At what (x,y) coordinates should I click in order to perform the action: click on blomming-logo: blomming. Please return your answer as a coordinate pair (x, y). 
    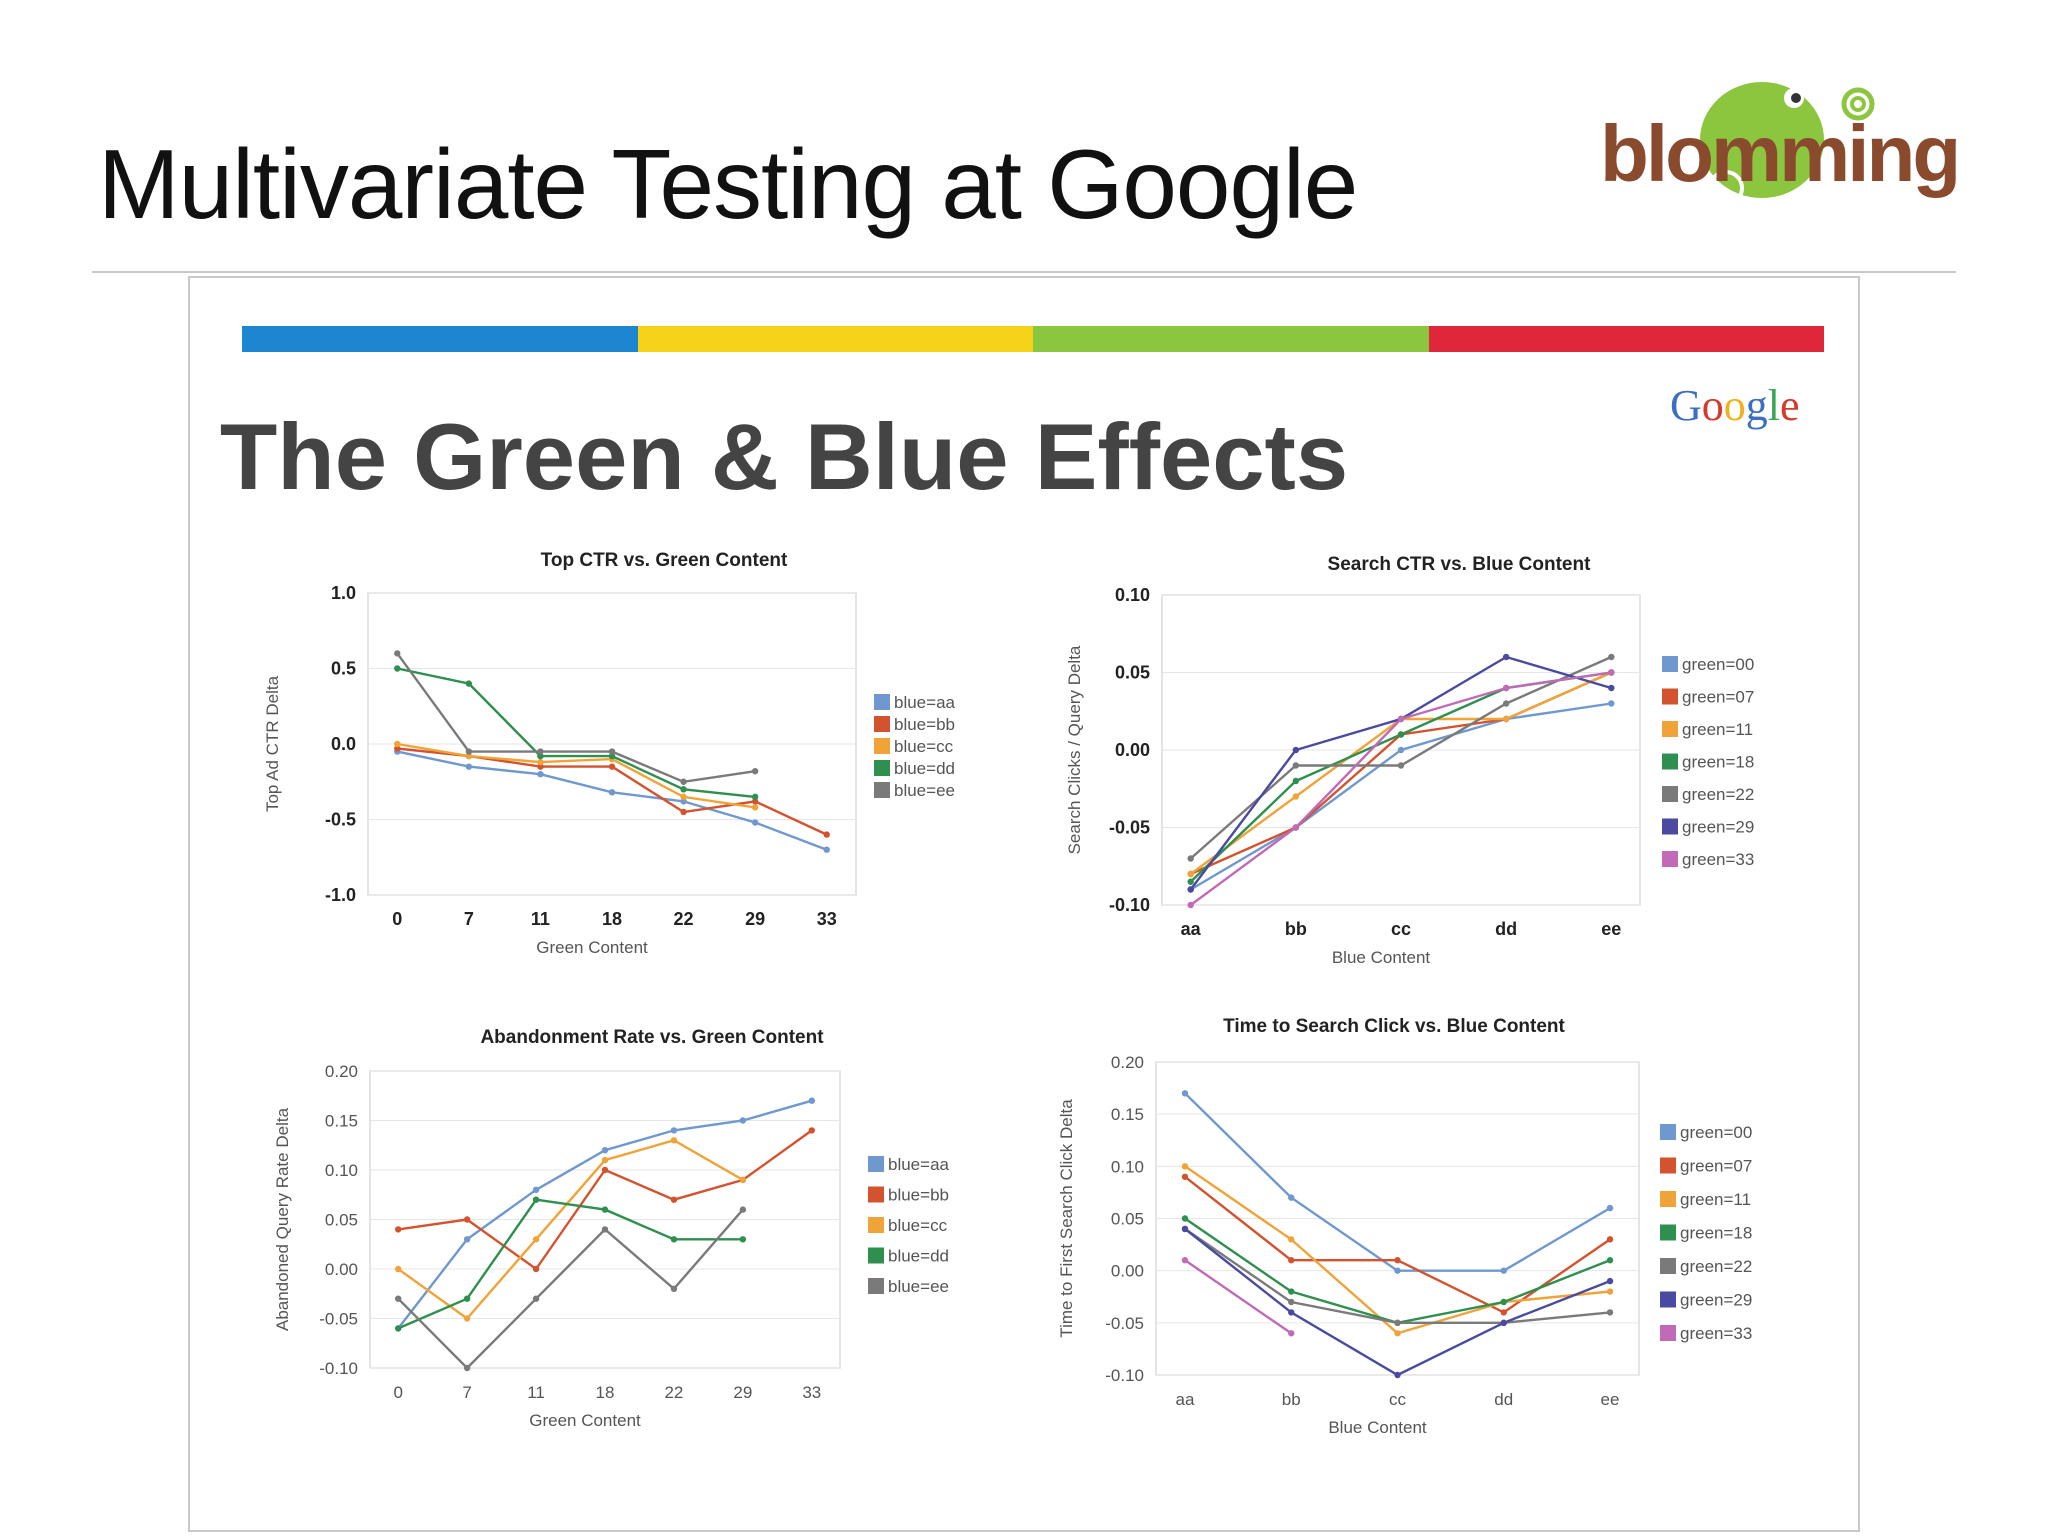
    Looking at the image, I should click on (1780, 140).